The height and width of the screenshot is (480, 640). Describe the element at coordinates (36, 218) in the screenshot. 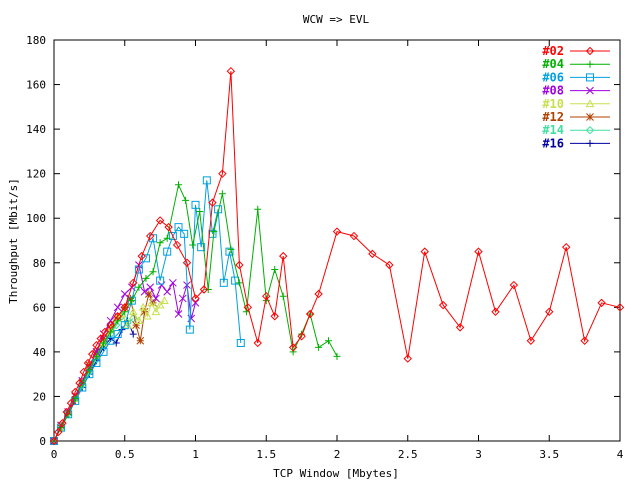

I see `y-tick-label: 100` at that location.